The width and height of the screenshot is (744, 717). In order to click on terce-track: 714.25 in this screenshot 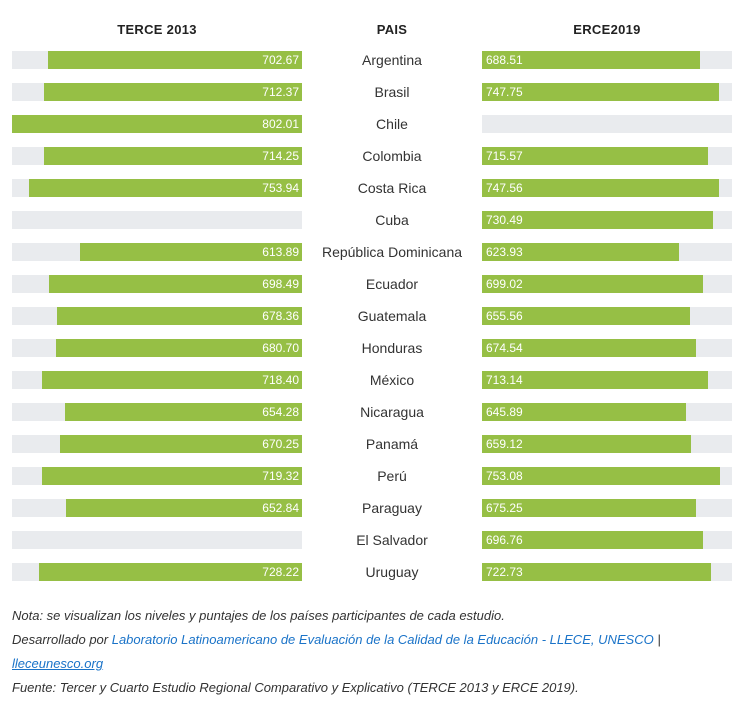, I will do `click(157, 156)`.